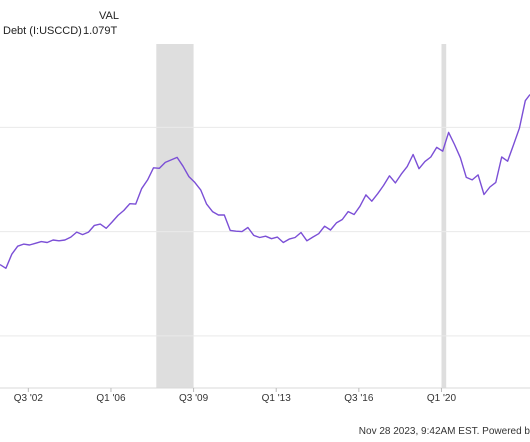 Image resolution: width=530 pixels, height=442 pixels. What do you see at coordinates (111, 398) in the screenshot?
I see `x-tick-label-1: Q1 '06` at bounding box center [111, 398].